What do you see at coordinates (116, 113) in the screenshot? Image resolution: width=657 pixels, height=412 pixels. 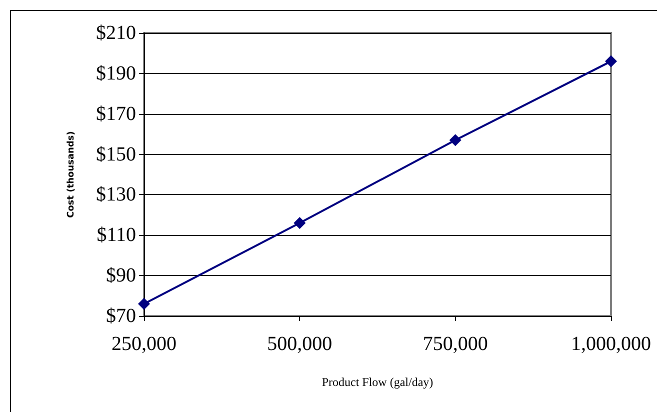 I see `y-tick-label: $170` at bounding box center [116, 113].